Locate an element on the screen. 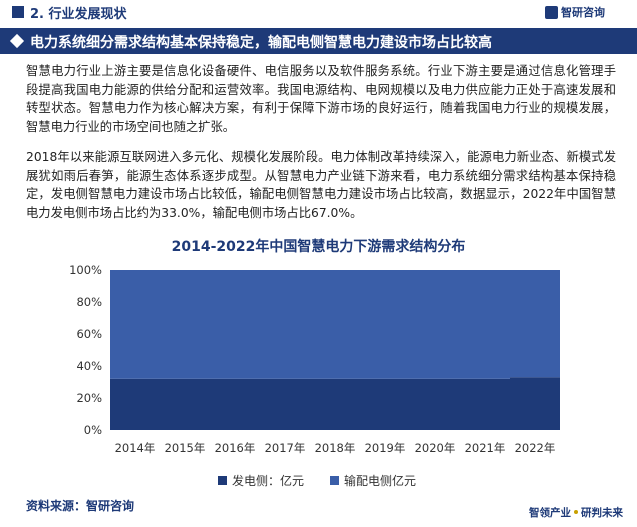 The width and height of the screenshot is (637, 527). y-tick-label: 0% is located at coordinates (93, 430).